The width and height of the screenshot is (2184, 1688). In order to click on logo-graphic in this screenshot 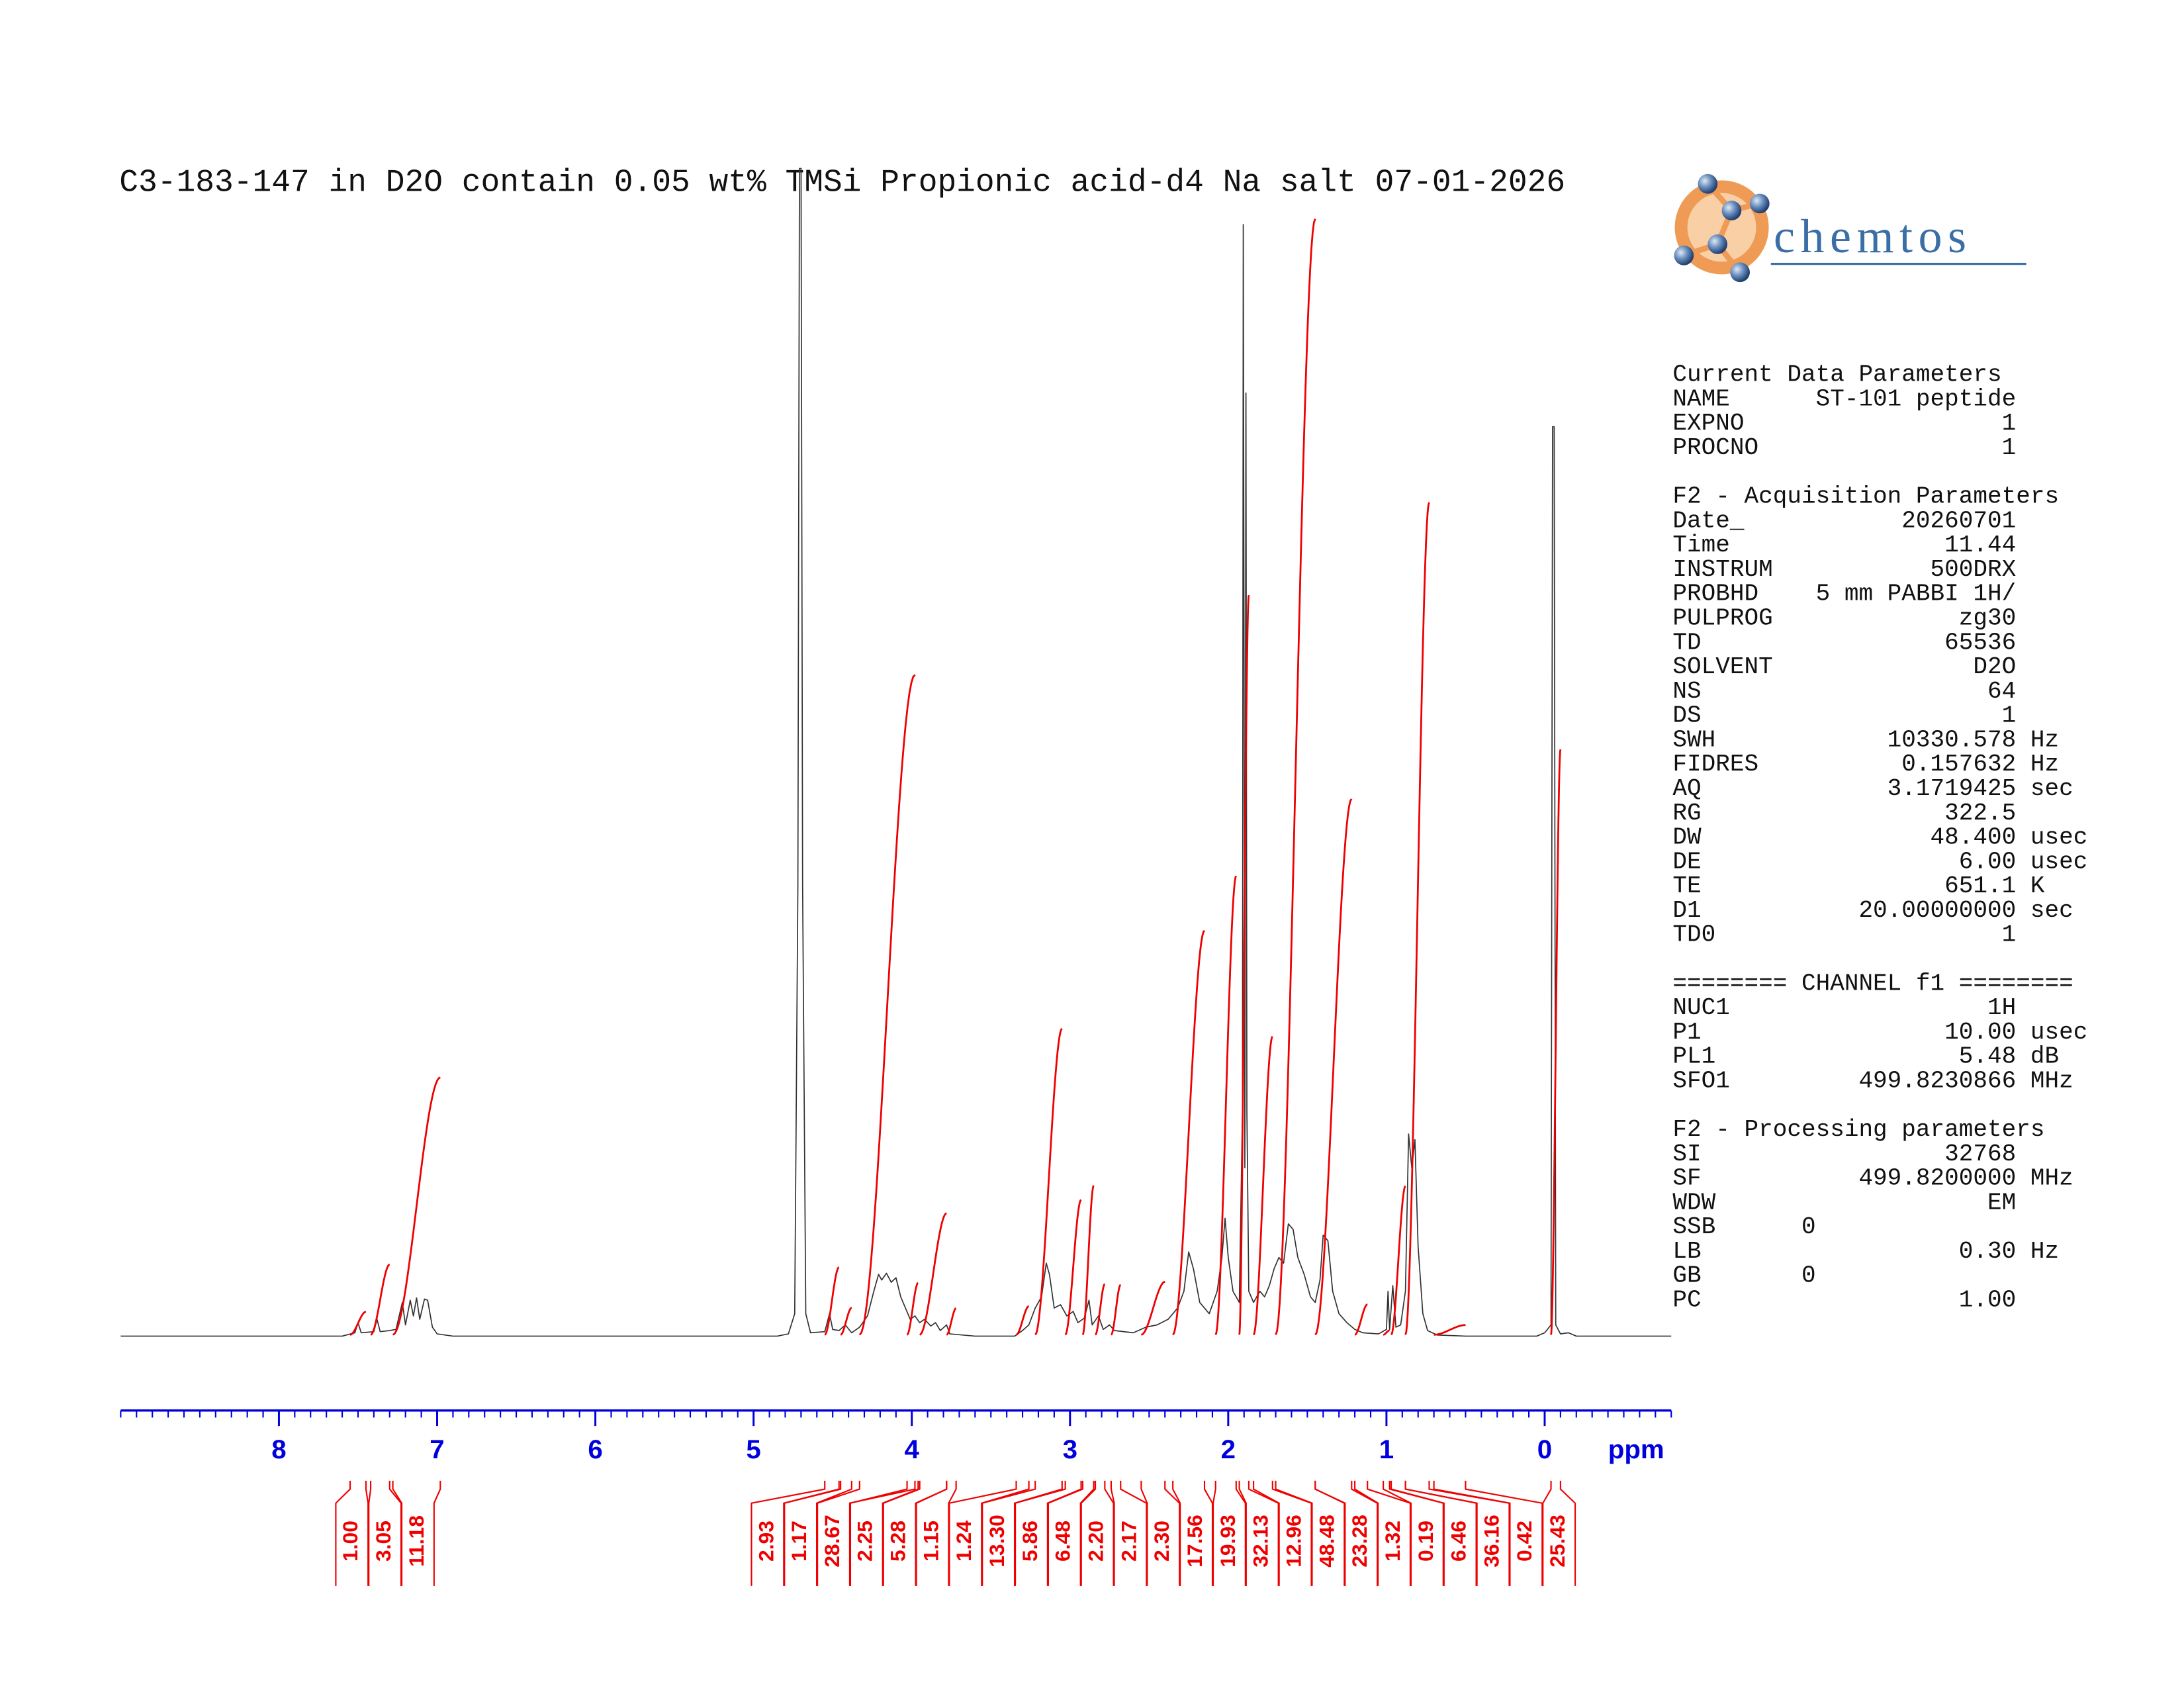, I will do `click(1850, 228)`.